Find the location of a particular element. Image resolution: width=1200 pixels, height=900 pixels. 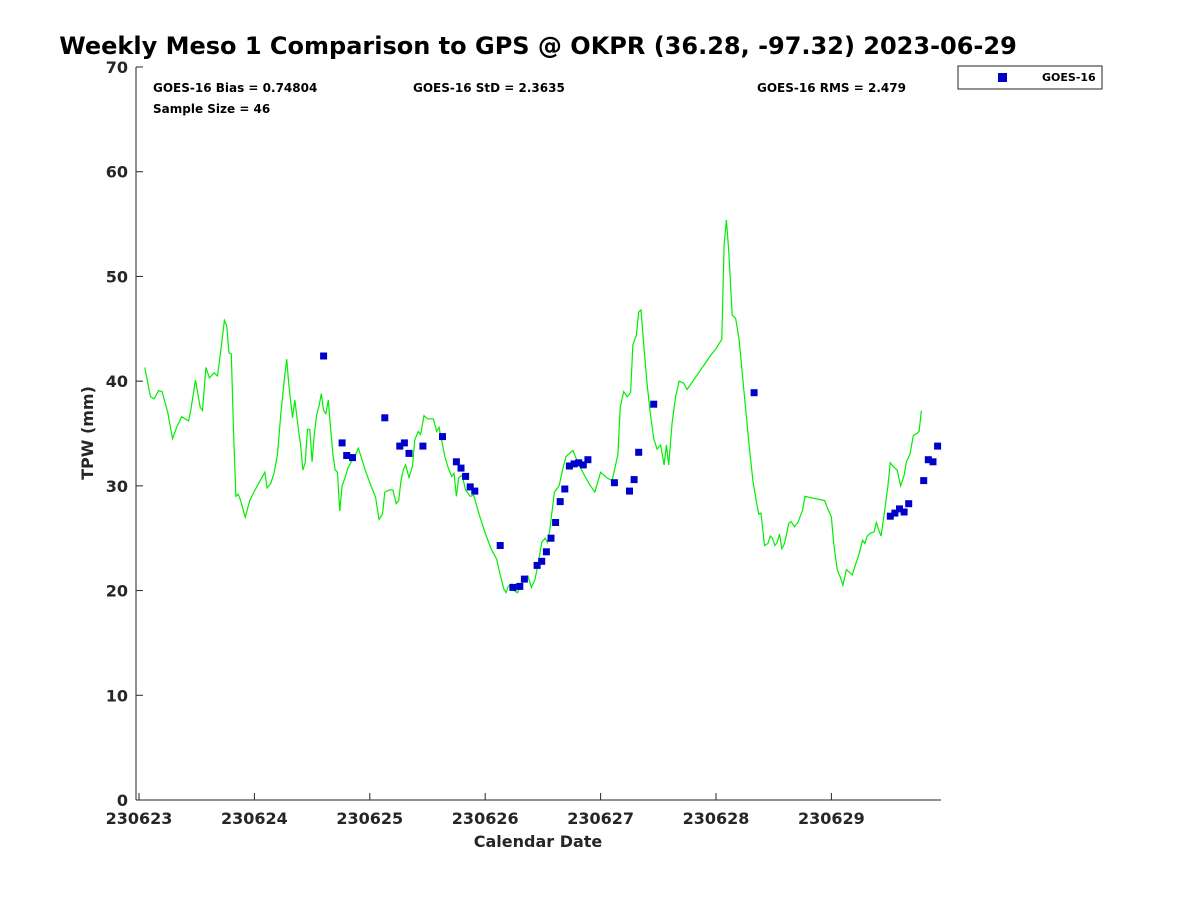

y-tick-label: 70 is located at coordinates (117, 67).